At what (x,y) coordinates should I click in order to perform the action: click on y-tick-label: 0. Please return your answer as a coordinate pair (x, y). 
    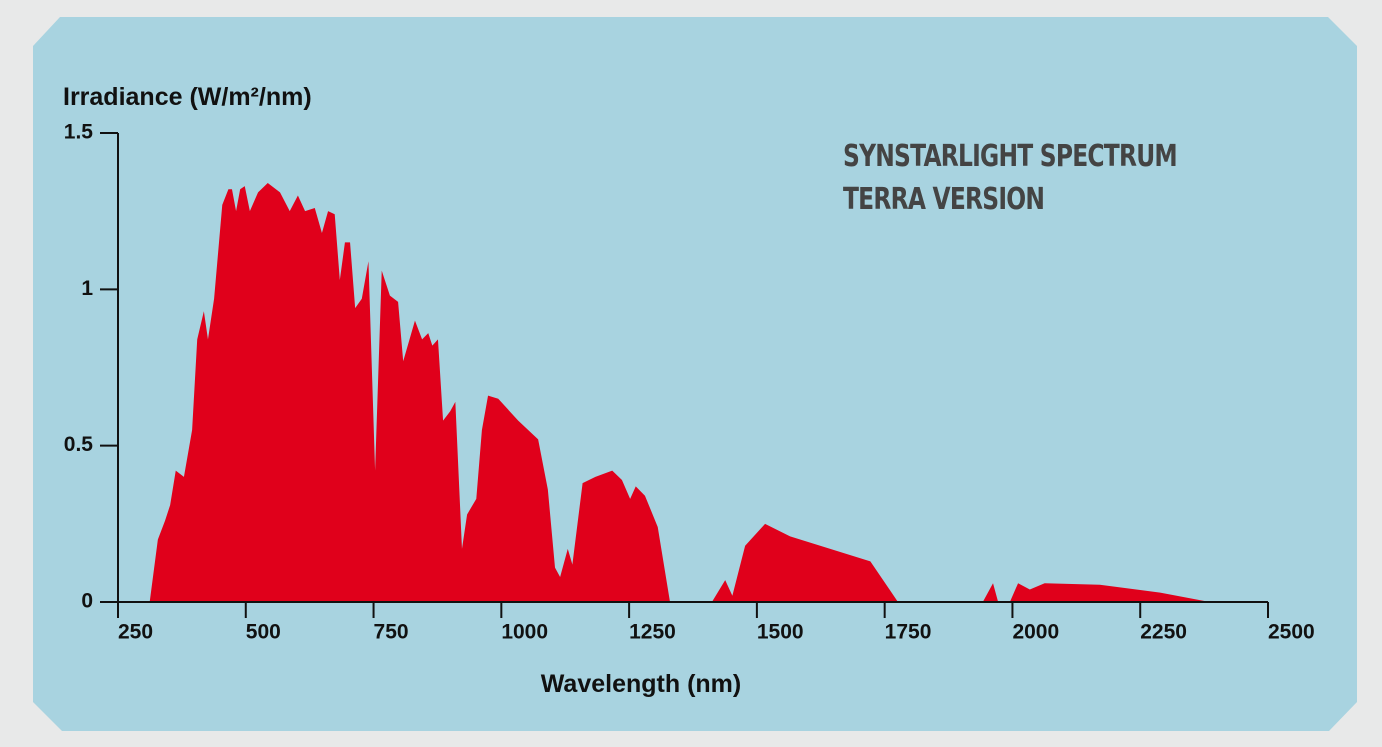
    Looking at the image, I should click on (87, 601).